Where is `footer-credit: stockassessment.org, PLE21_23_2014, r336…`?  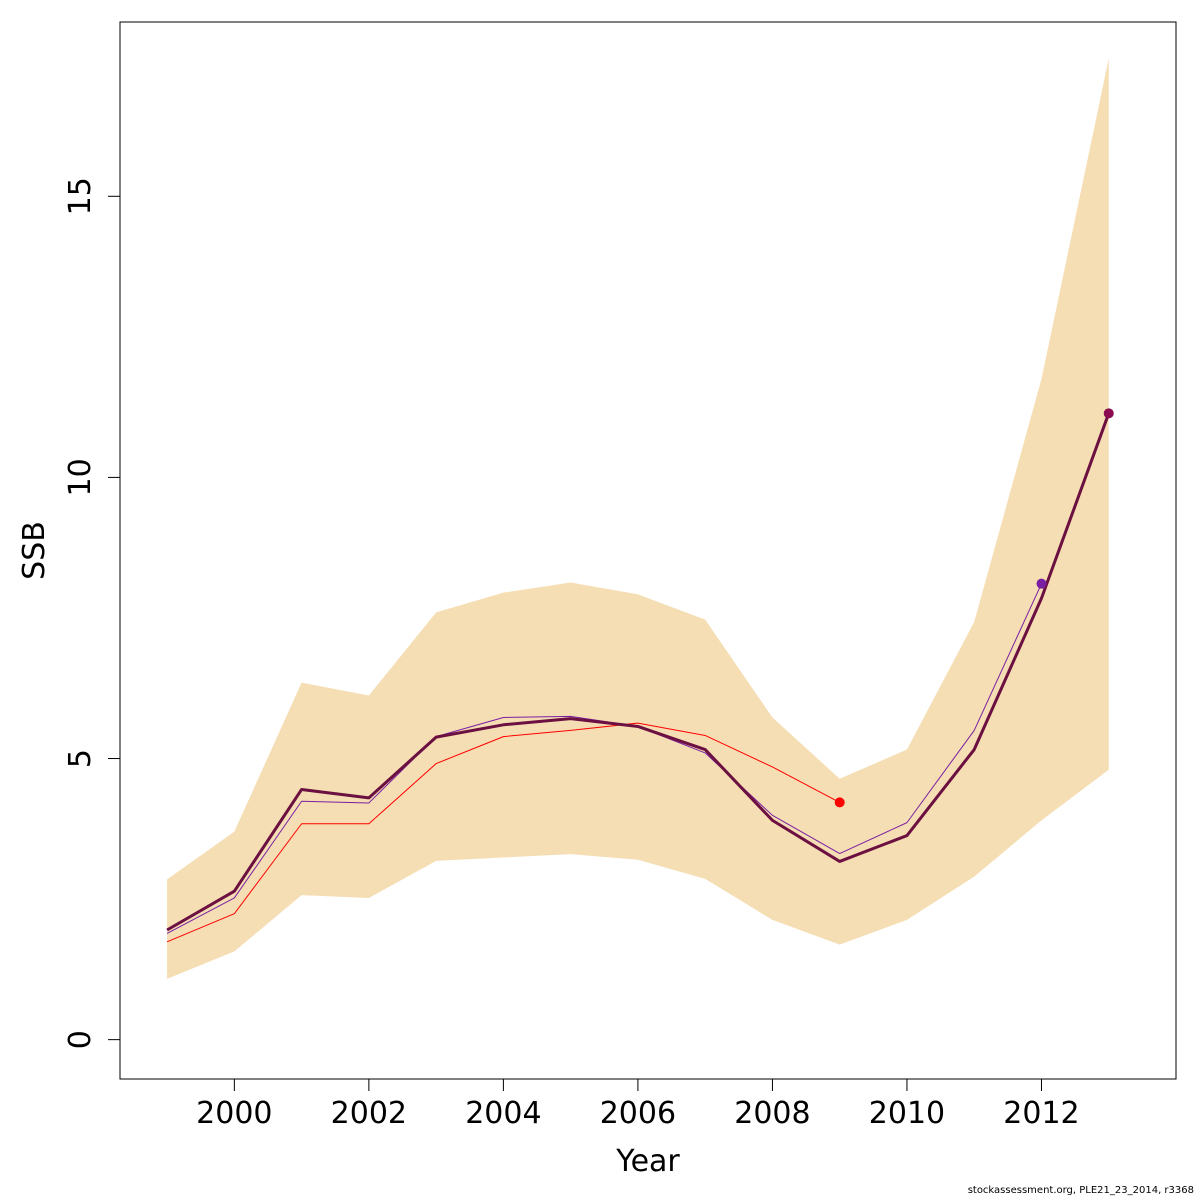
footer-credit: stockassessment.org, PLE21_23_2014, r336… is located at coordinates (1080, 1190).